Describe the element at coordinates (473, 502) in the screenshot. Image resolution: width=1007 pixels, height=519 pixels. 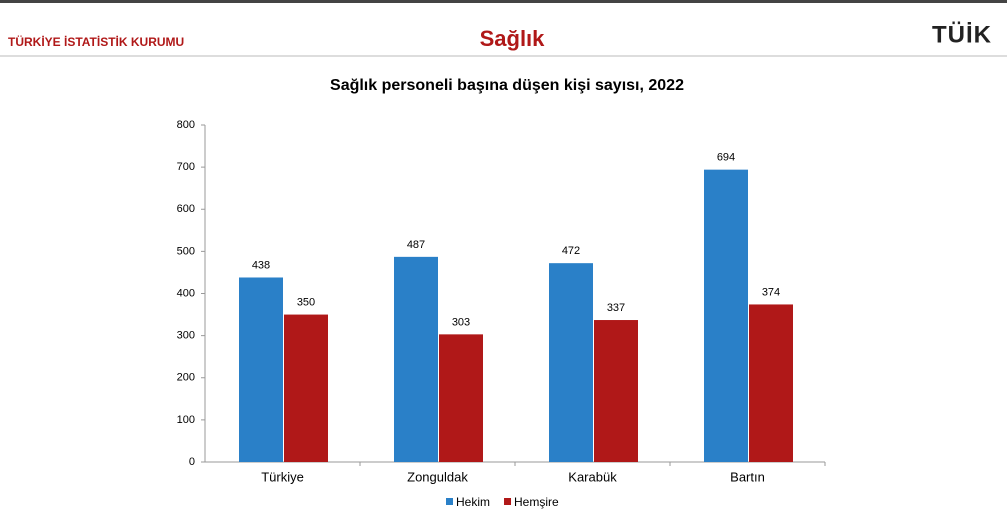
I see `legend-label: Hekim` at that location.